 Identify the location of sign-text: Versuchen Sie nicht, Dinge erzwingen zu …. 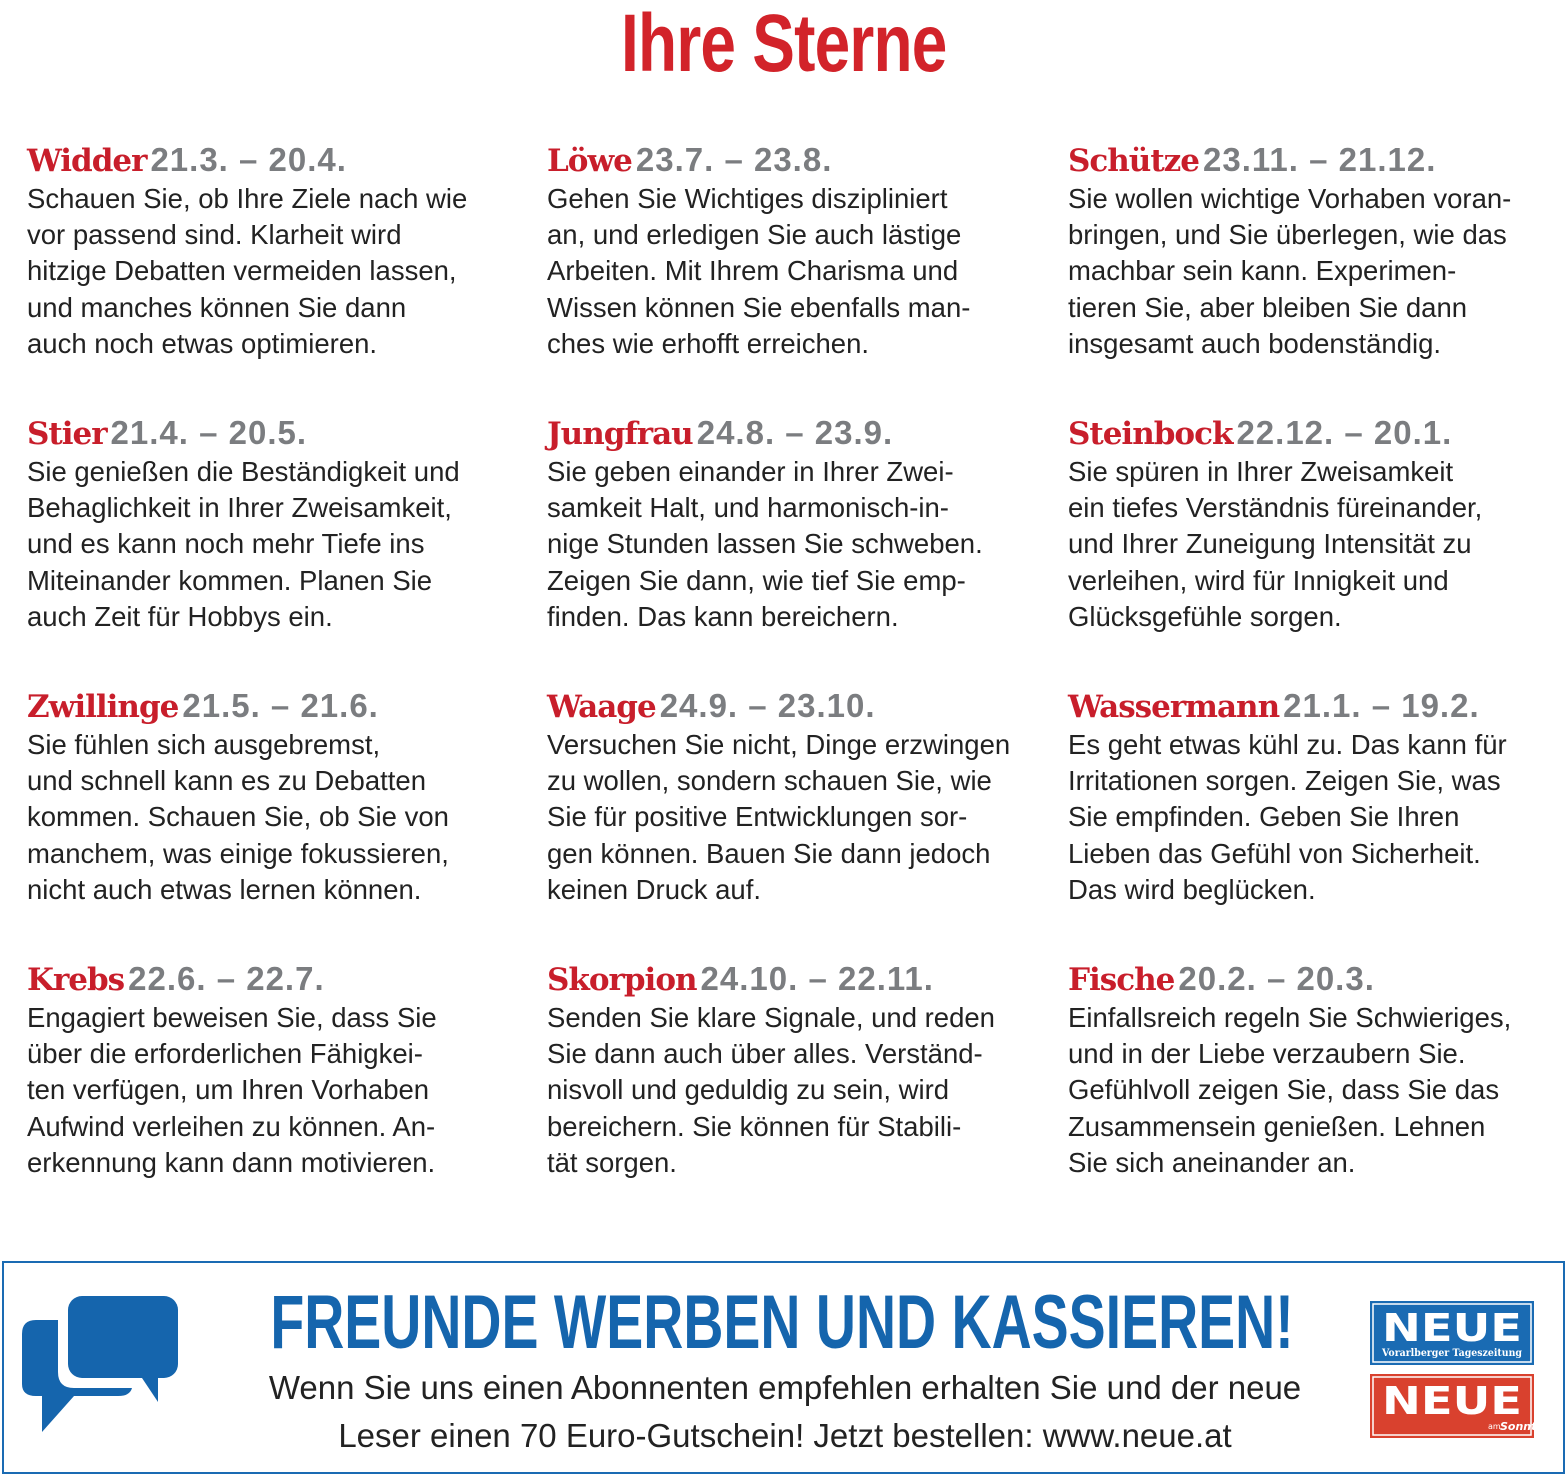
(779, 817).